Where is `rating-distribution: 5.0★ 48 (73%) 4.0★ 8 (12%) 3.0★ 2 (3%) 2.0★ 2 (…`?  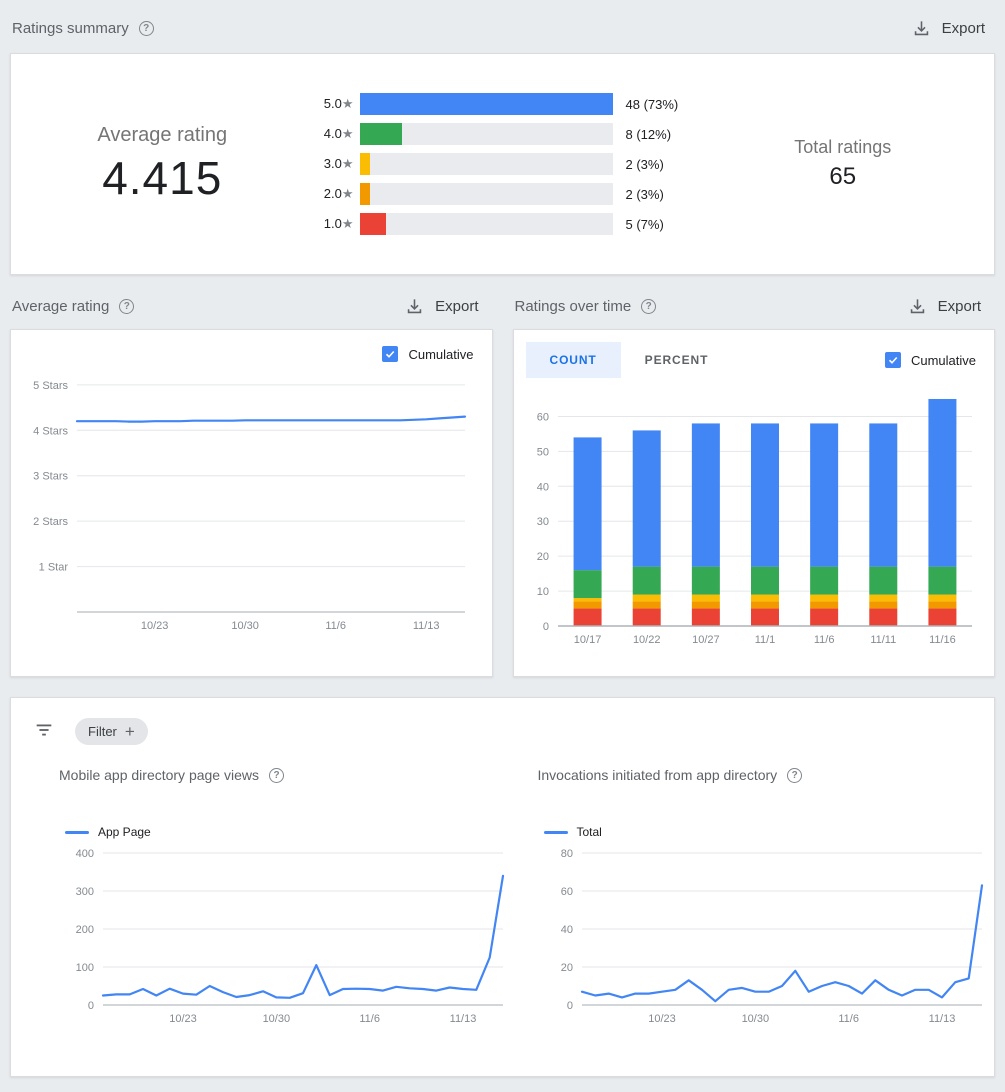
rating-distribution: 5.0★ 48 (73%) 4.0★ 8 (12%) 3.0★ 2 (3%) 2.0★ 2 (… is located at coordinates (503, 164).